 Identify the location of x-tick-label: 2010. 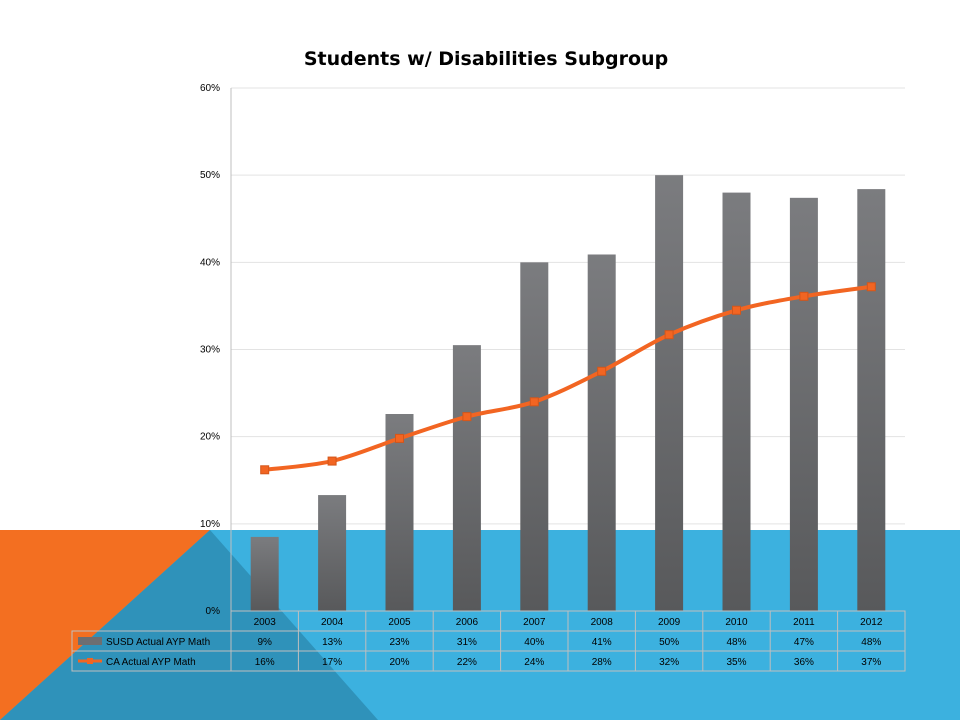
(736, 622).